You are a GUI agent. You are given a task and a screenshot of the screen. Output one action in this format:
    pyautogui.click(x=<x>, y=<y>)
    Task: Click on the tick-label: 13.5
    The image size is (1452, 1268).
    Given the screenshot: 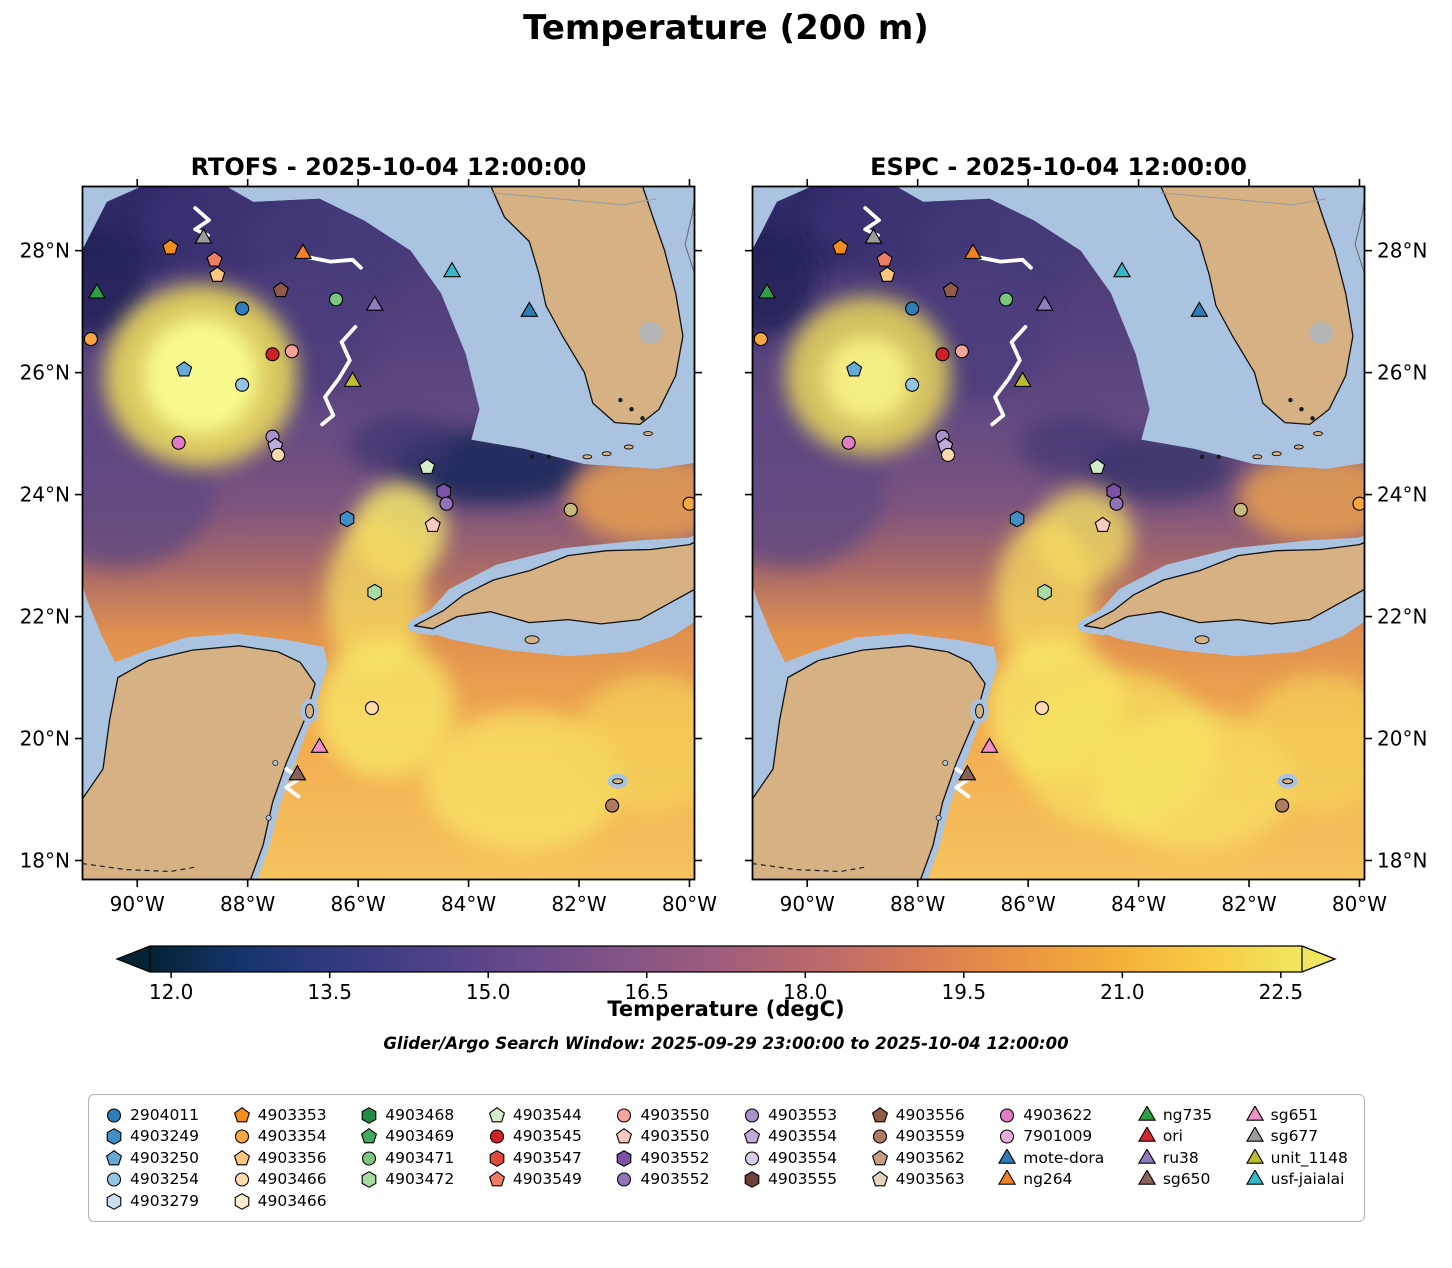 What is the action you would take?
    pyautogui.click(x=329, y=992)
    